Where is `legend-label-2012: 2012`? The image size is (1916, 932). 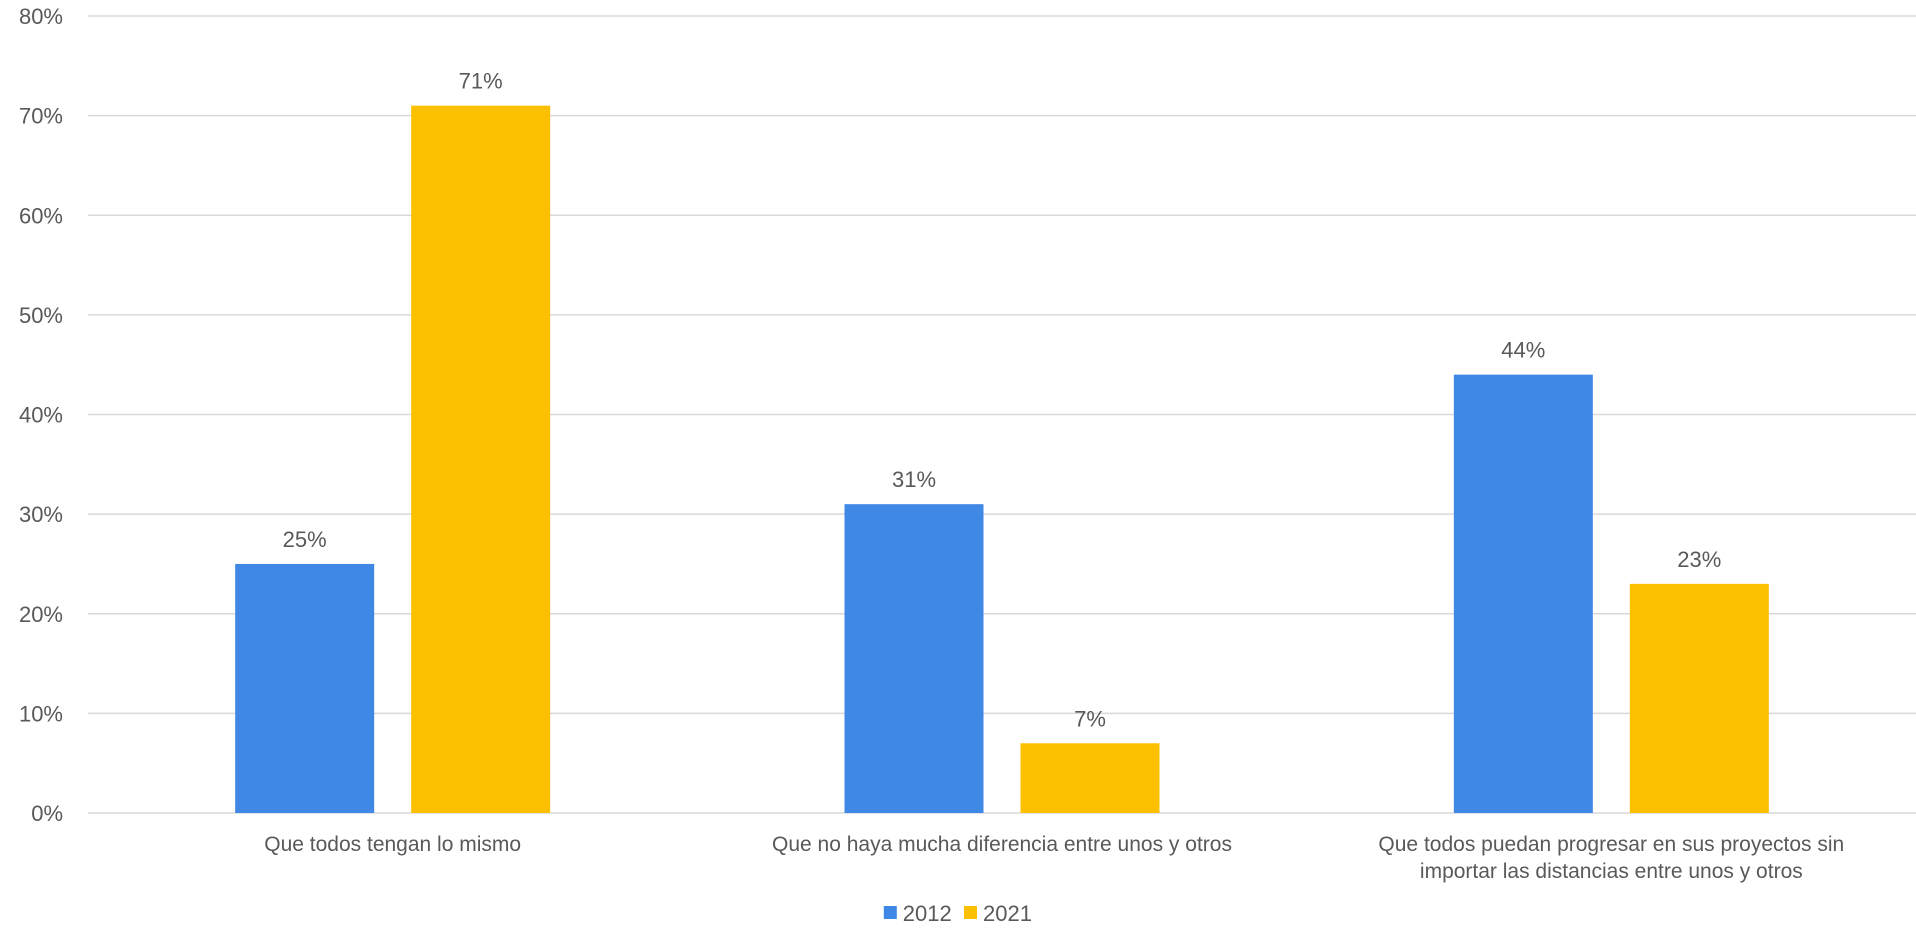
legend-label-2012: 2012 is located at coordinates (927, 913).